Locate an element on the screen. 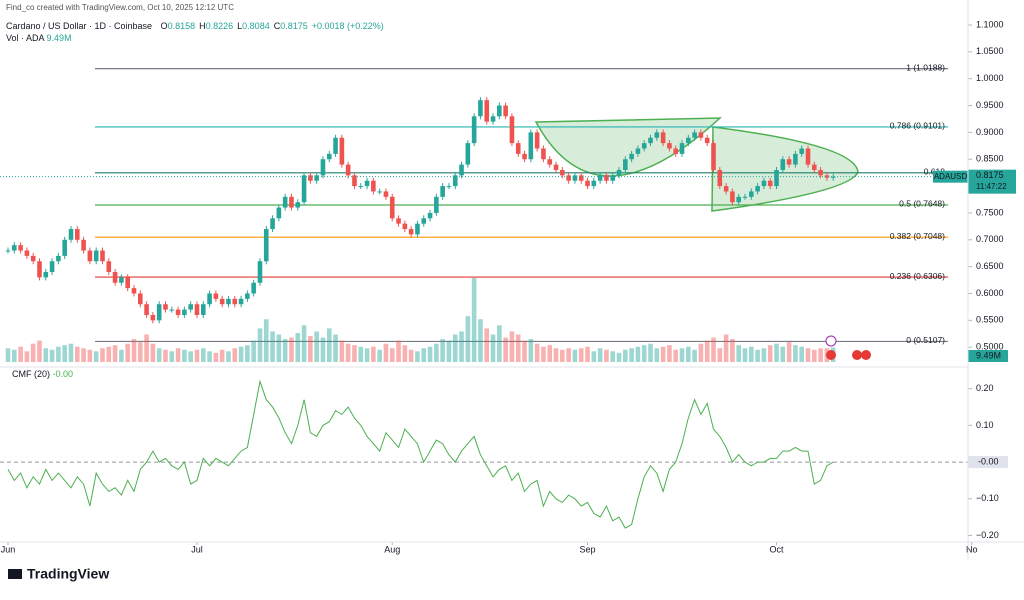 Image resolution: width=1024 pixels, height=600 pixels. volume-legend: Vol · ADA 9.49M is located at coordinates (39, 38).